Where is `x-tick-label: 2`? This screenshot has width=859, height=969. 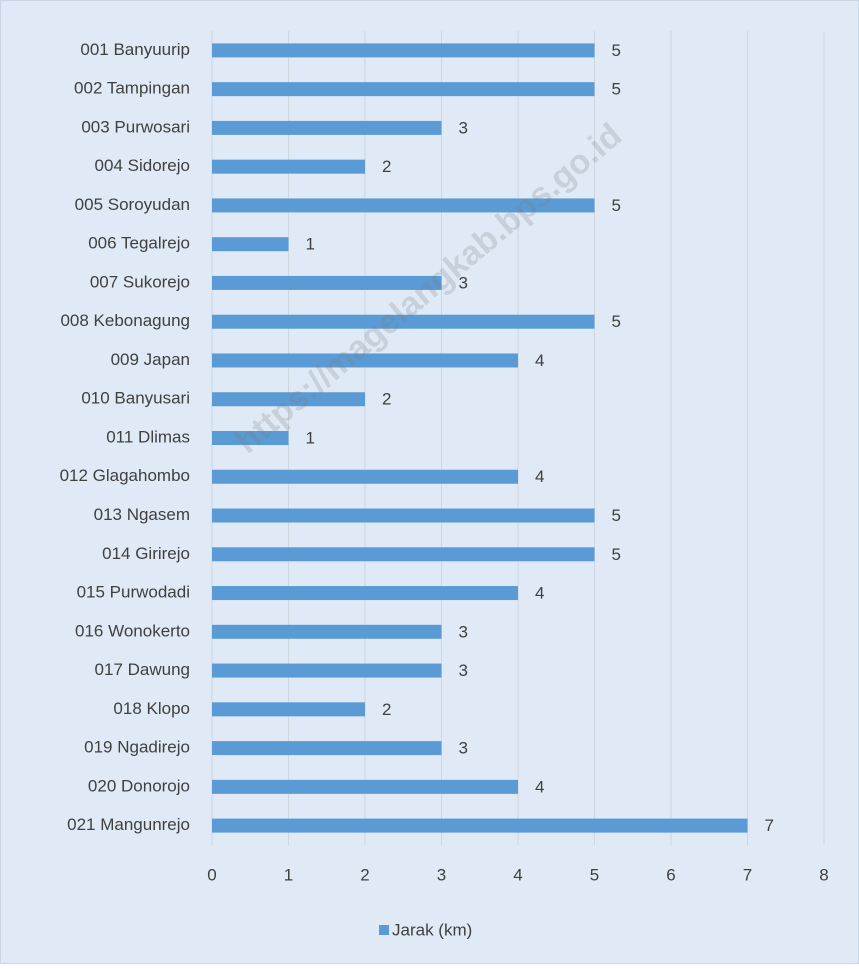 x-tick-label: 2 is located at coordinates (364, 874).